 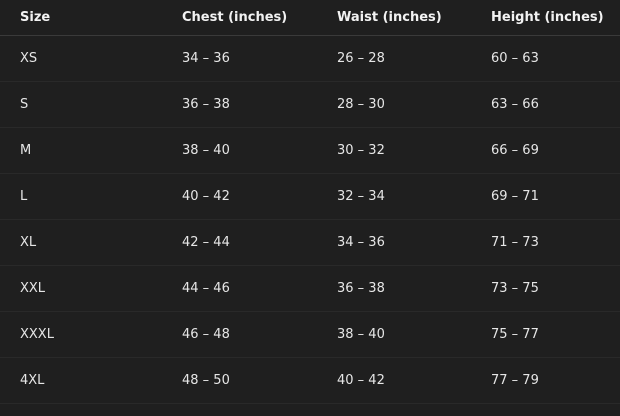 What do you see at coordinates (24, 104) in the screenshot?
I see `table-cell: S` at bounding box center [24, 104].